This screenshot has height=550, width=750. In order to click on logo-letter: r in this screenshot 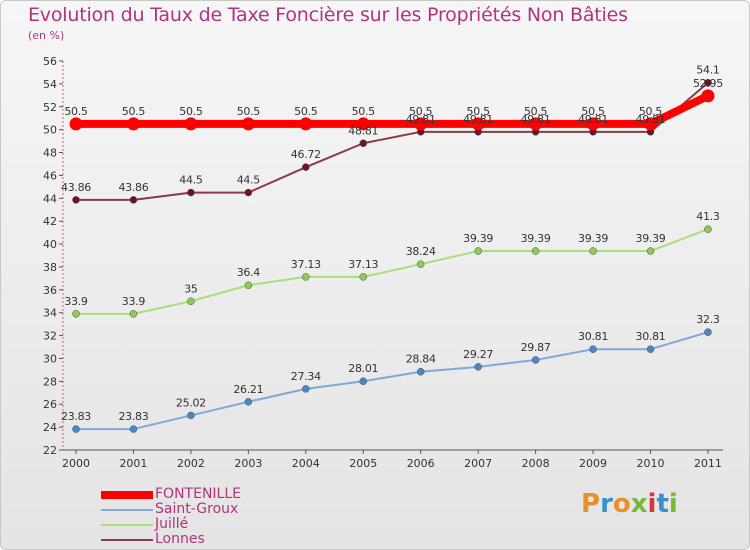, I will do `click(606, 504)`.